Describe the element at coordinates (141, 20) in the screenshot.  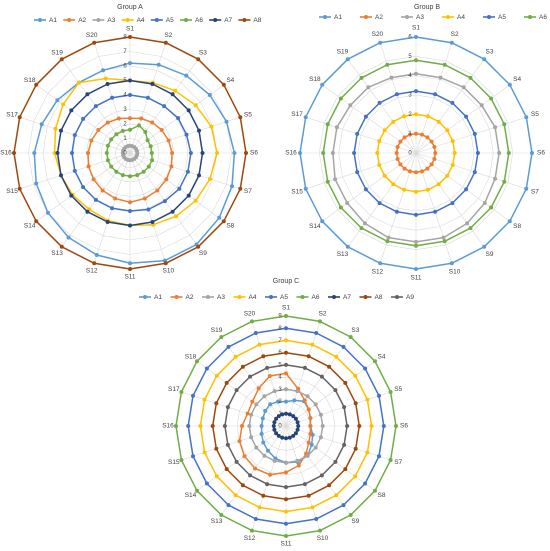
I see `chart-1-legend-label-A4: A4` at that location.